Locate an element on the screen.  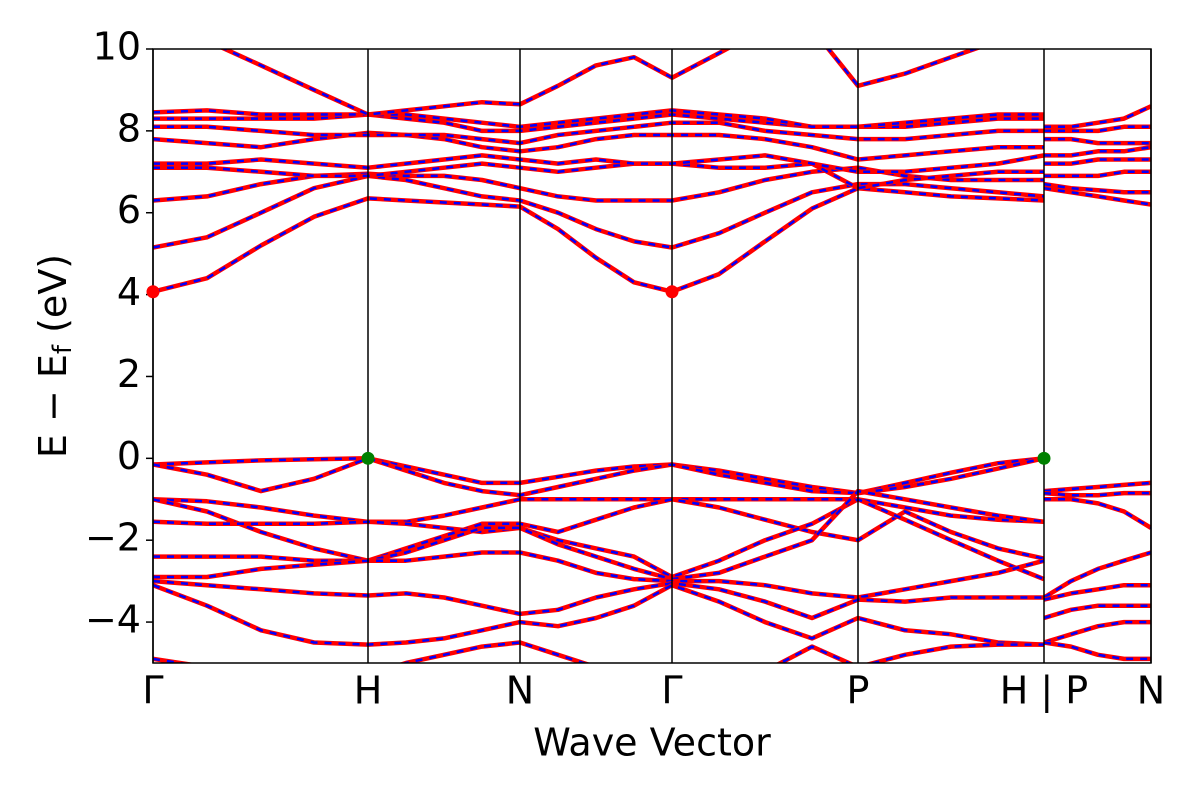
y-tick-label: 0 is located at coordinates (129, 456).